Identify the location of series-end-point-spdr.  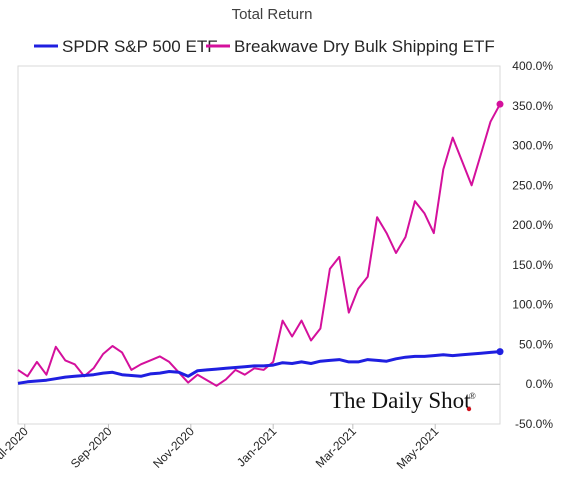
(500, 352).